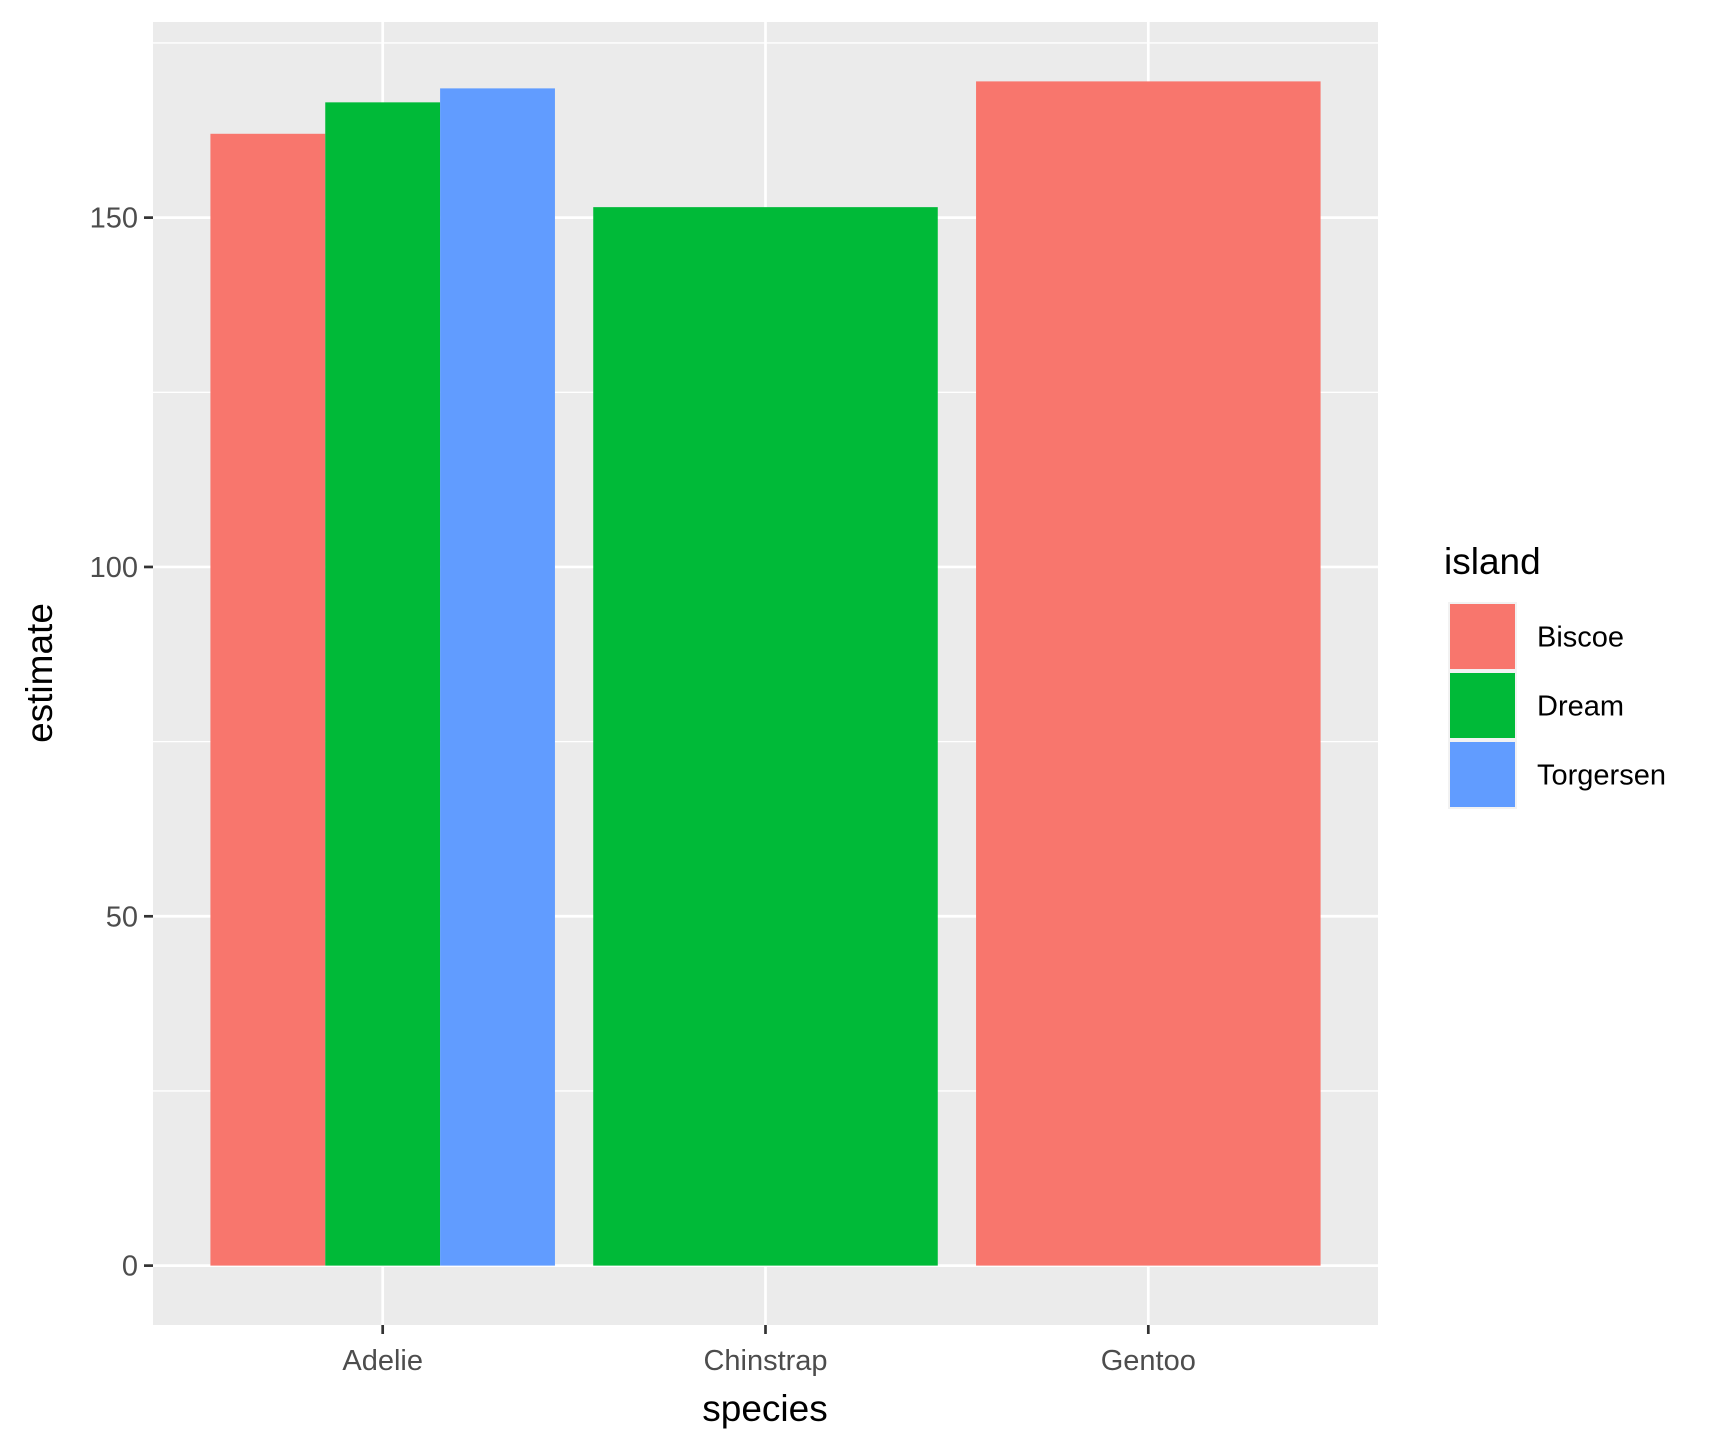  What do you see at coordinates (122, 917) in the screenshot?
I see `y-tick-label: 50` at bounding box center [122, 917].